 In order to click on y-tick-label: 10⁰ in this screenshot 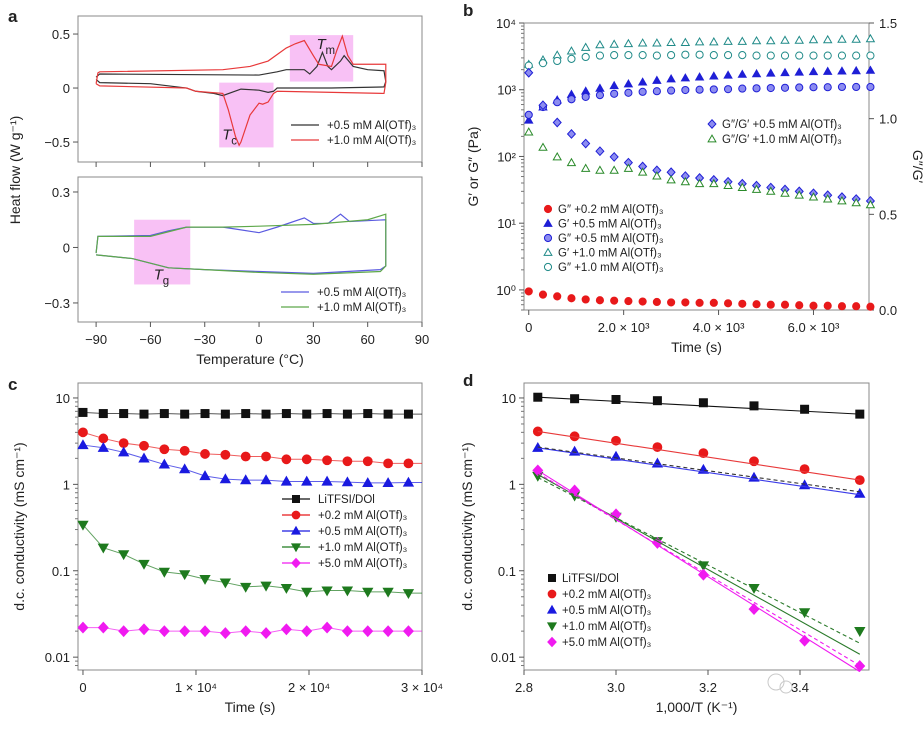, I will do `click(506, 290)`.